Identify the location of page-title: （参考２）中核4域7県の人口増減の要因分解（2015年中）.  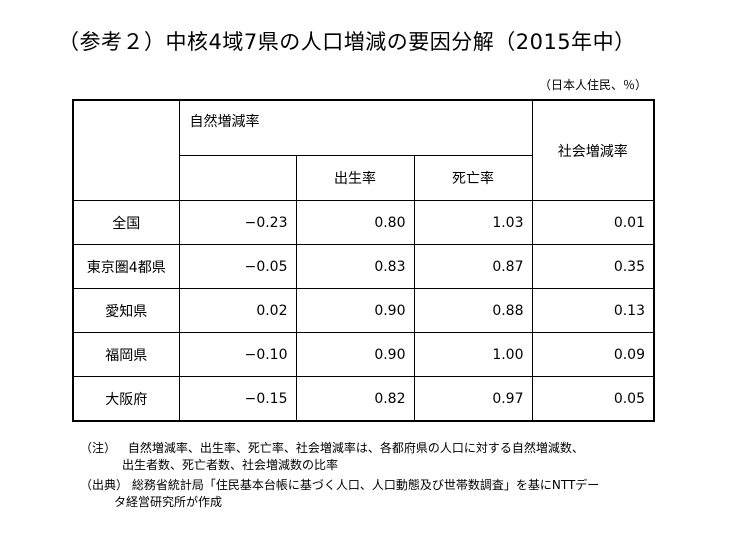
(347, 42).